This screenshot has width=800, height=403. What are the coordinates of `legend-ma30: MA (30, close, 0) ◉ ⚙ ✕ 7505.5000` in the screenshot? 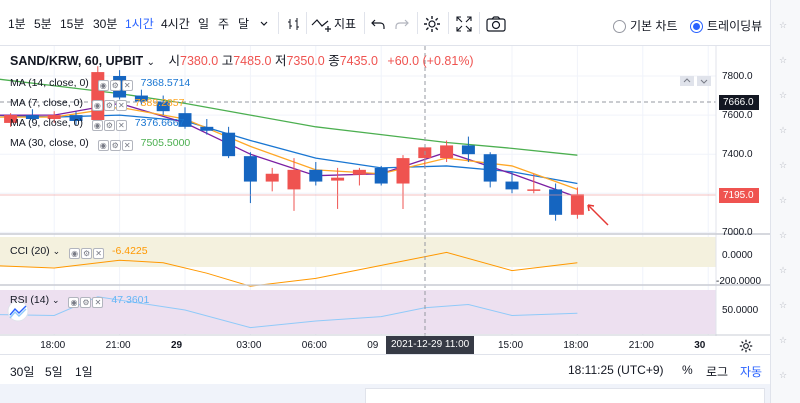 It's located at (100, 144).